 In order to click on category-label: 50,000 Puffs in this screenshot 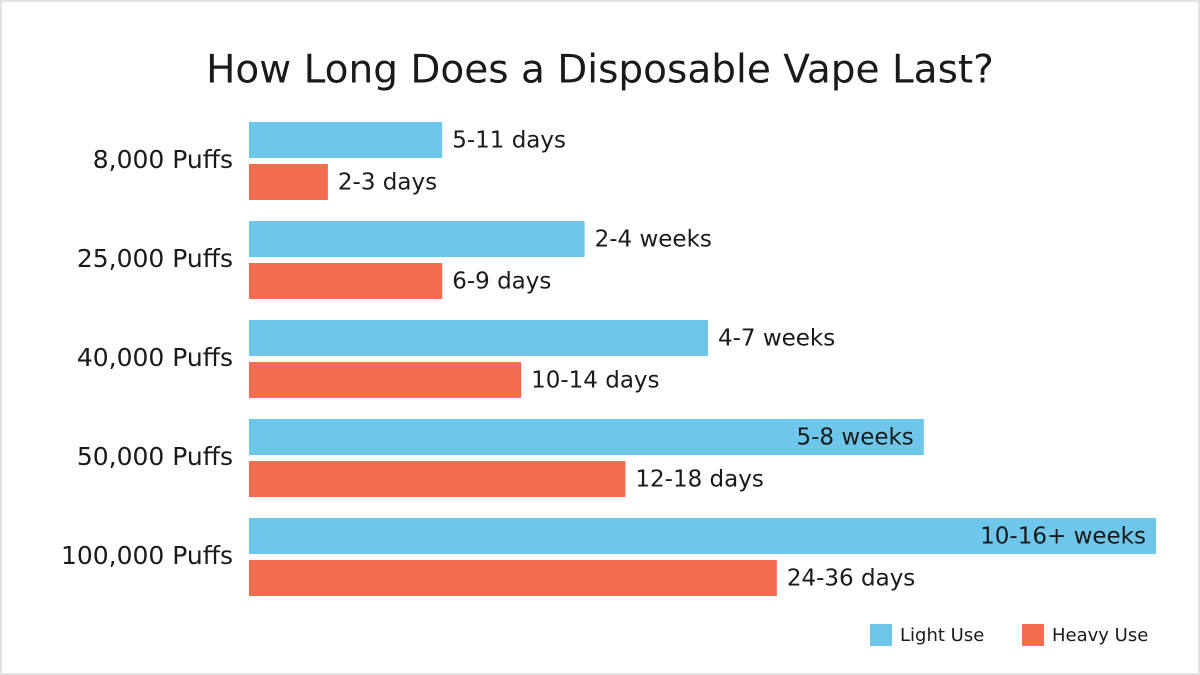, I will do `click(155, 456)`.